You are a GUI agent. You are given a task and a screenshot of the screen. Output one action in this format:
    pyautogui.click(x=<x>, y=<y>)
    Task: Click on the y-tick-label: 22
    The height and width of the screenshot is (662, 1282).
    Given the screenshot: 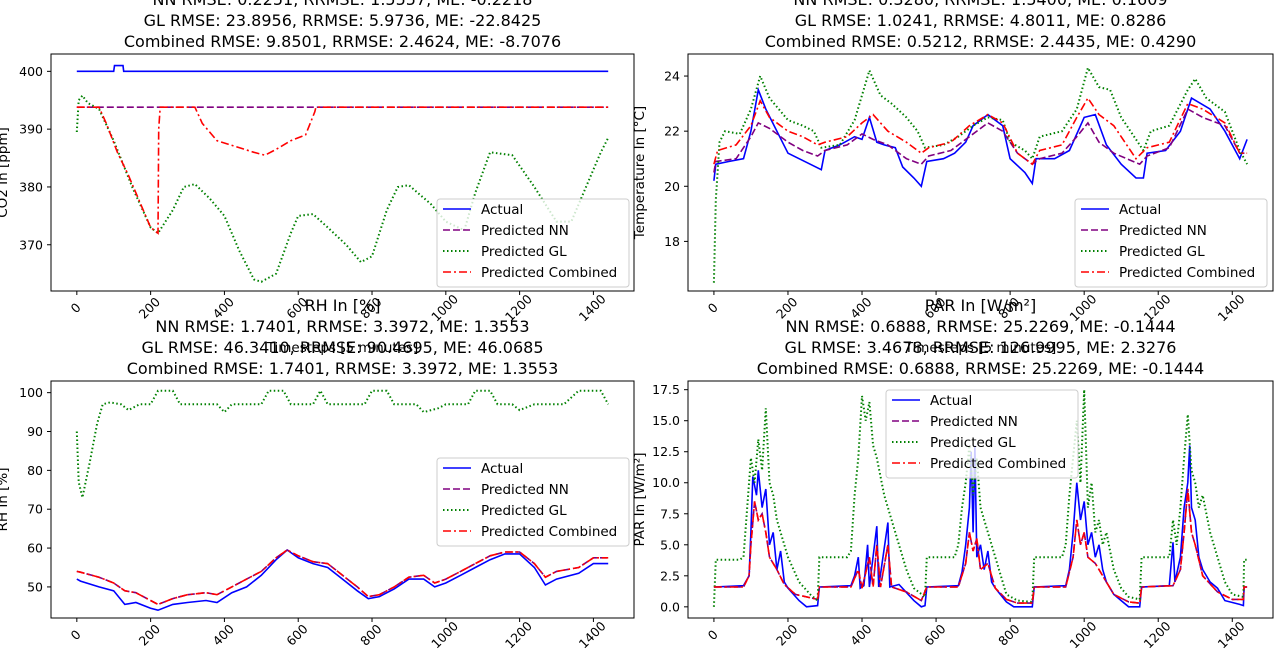 What is the action you would take?
    pyautogui.click(x=672, y=131)
    